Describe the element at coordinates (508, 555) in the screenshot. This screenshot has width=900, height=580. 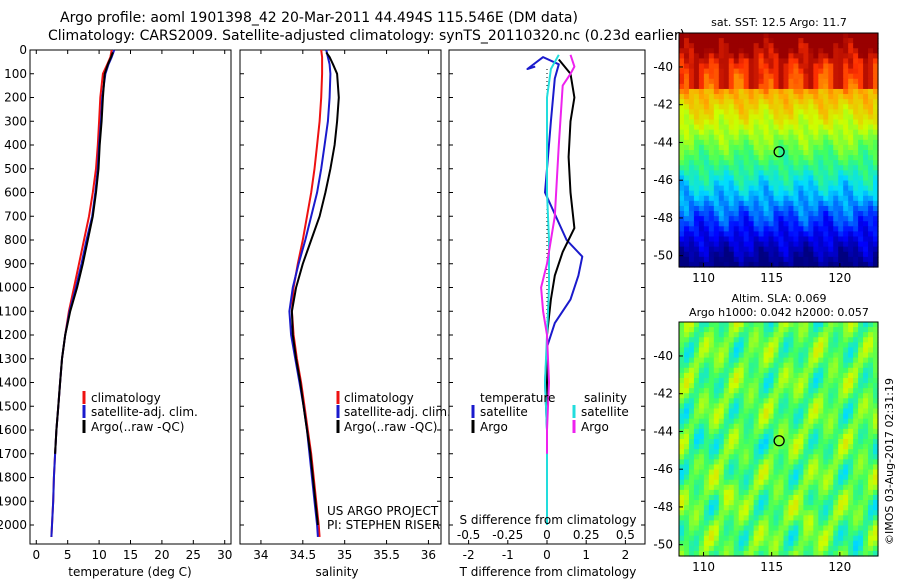
I see `x-tick-label-t: -1` at that location.